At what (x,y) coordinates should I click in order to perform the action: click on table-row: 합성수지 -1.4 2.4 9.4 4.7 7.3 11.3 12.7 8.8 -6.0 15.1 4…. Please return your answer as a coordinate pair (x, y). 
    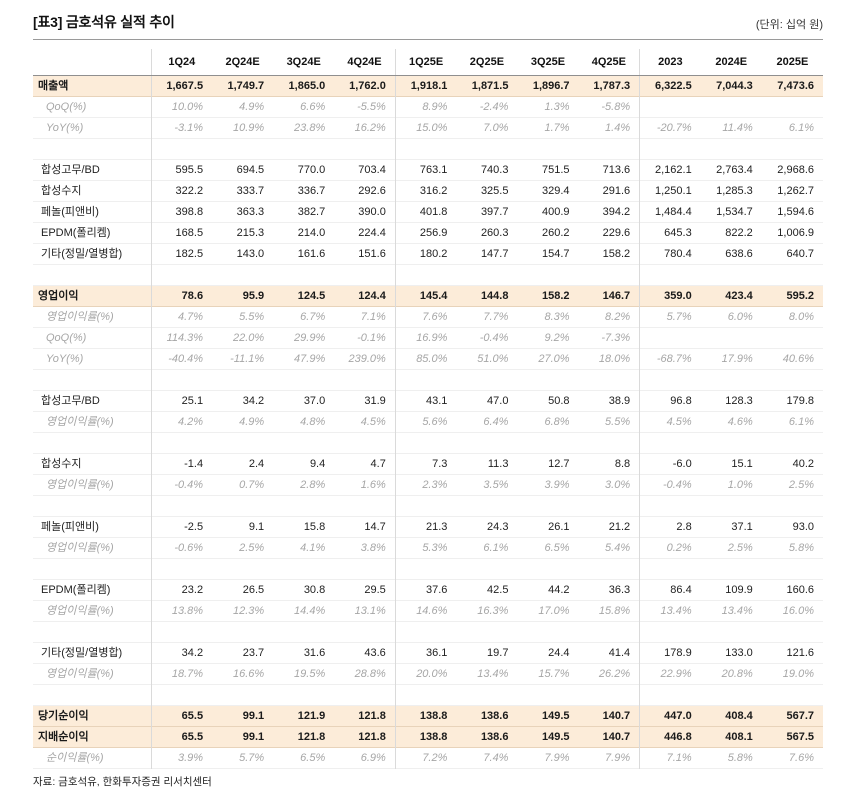
    Looking at the image, I should click on (428, 464).